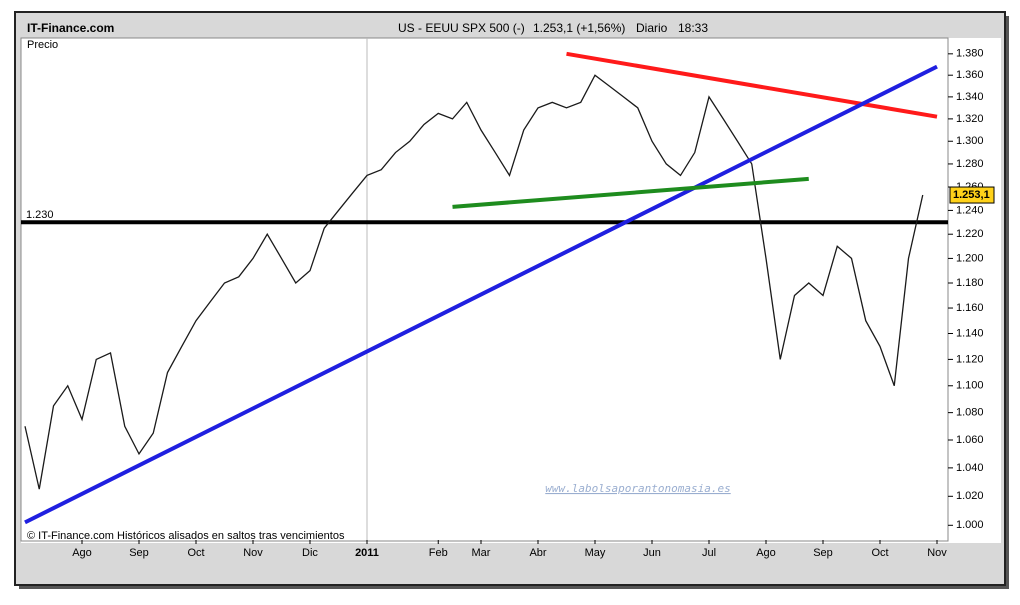  What do you see at coordinates (970, 359) in the screenshot?
I see `y-tick-label: 1.120` at bounding box center [970, 359].